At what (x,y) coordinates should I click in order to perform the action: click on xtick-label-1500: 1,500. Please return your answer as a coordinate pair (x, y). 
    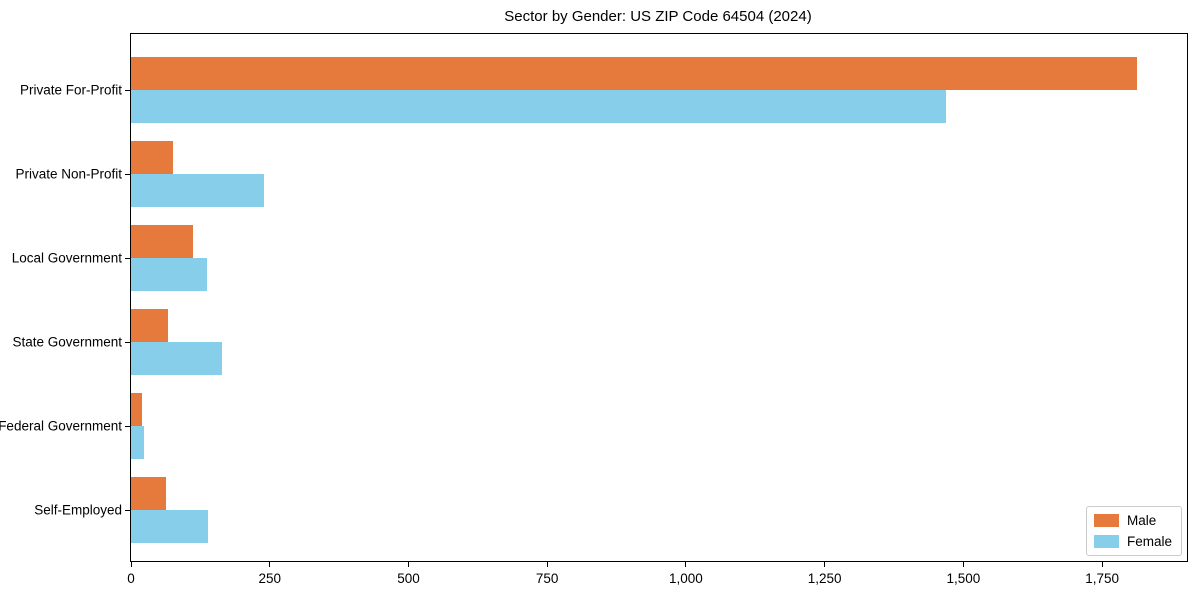
    Looking at the image, I should click on (963, 578).